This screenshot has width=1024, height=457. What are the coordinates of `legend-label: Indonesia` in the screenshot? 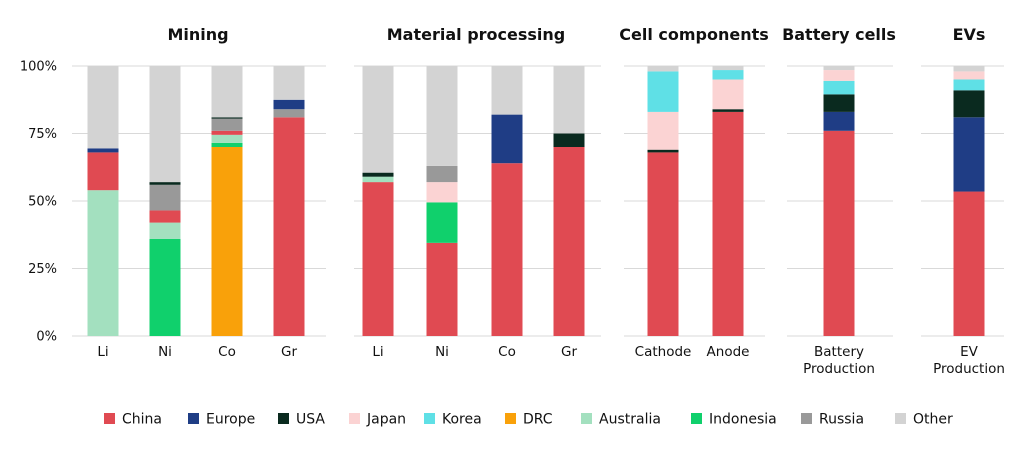 It's located at (743, 420).